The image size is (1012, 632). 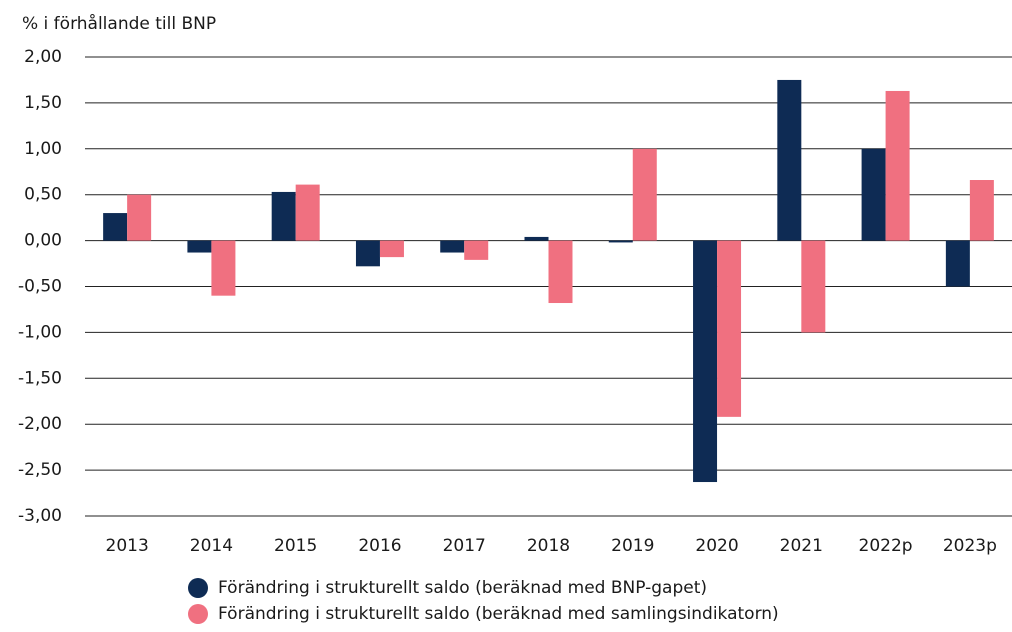 I want to click on y-tick-label: -2,50, so click(x=40, y=470).